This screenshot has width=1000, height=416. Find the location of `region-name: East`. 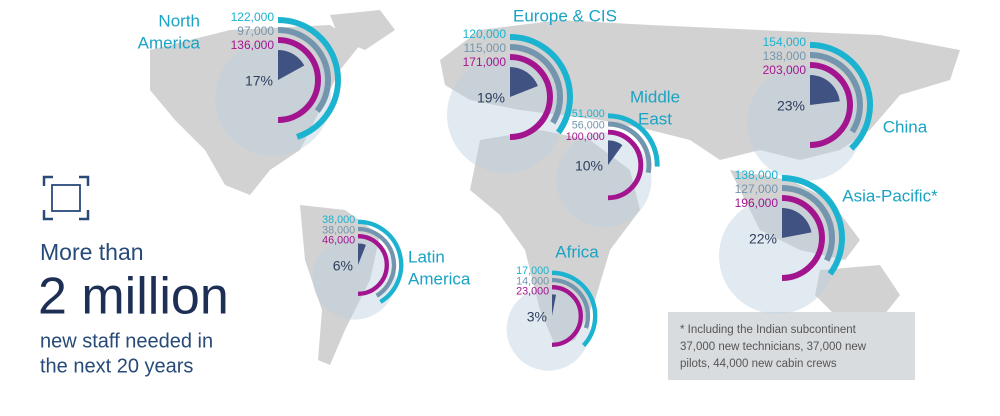

region-name: East is located at coordinates (655, 118).